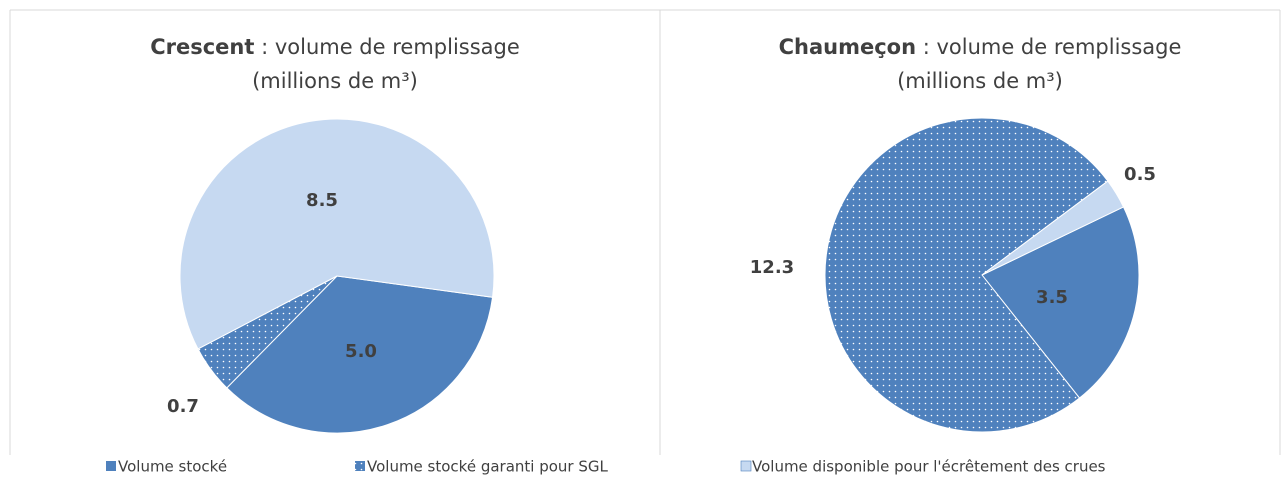 The image size is (1287, 483). I want to click on data-label: 0.5, so click(1140, 174).